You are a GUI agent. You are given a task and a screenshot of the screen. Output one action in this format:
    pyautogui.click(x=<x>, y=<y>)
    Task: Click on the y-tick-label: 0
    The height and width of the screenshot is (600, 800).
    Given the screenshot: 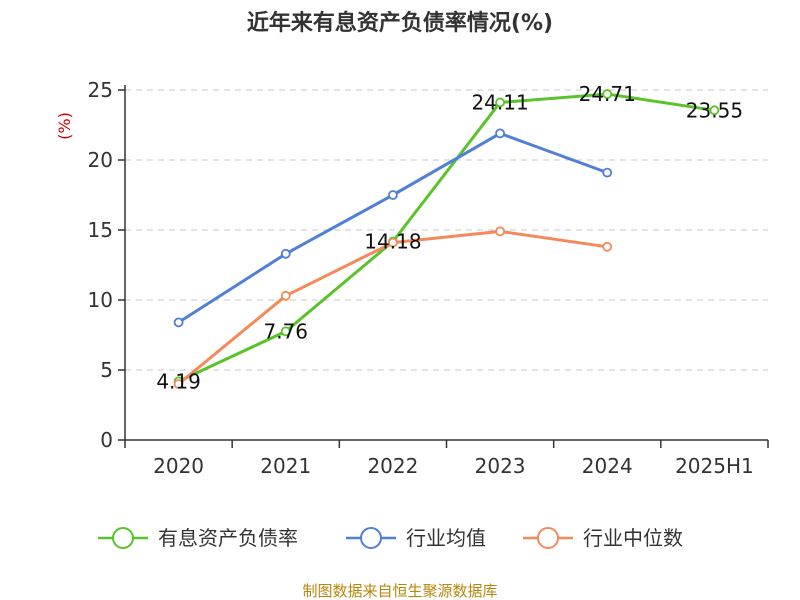 What is the action you would take?
    pyautogui.click(x=106, y=440)
    